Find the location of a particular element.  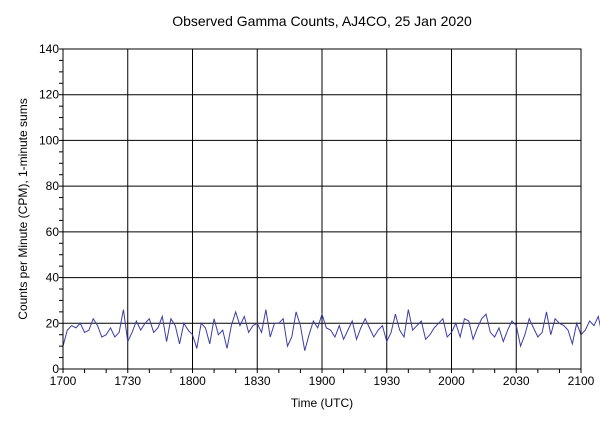

y-tick-label: 120 is located at coordinates (49, 95).